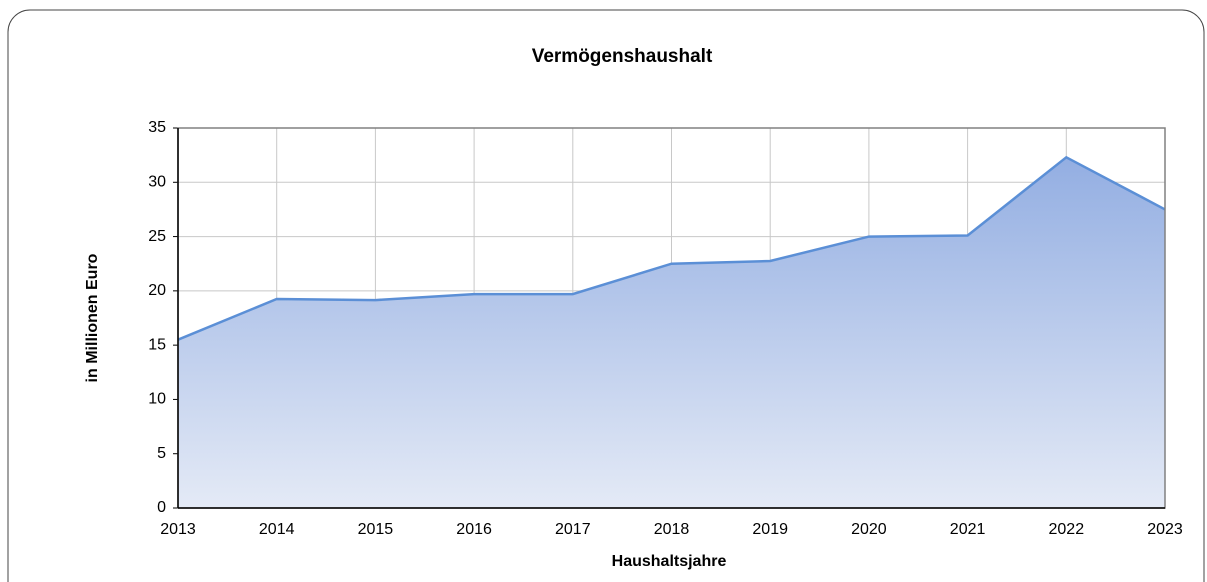  What do you see at coordinates (968, 529) in the screenshot?
I see `x-tick-label: 2021` at bounding box center [968, 529].